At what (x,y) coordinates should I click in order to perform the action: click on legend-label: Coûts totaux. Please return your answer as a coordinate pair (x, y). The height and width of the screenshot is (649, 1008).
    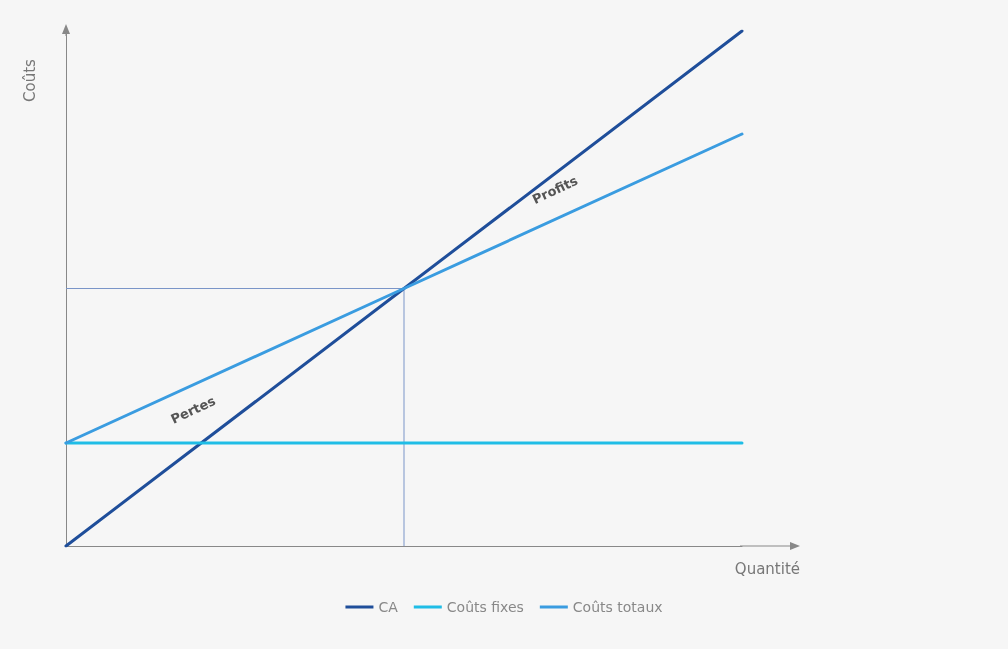
    Looking at the image, I should click on (617, 607).